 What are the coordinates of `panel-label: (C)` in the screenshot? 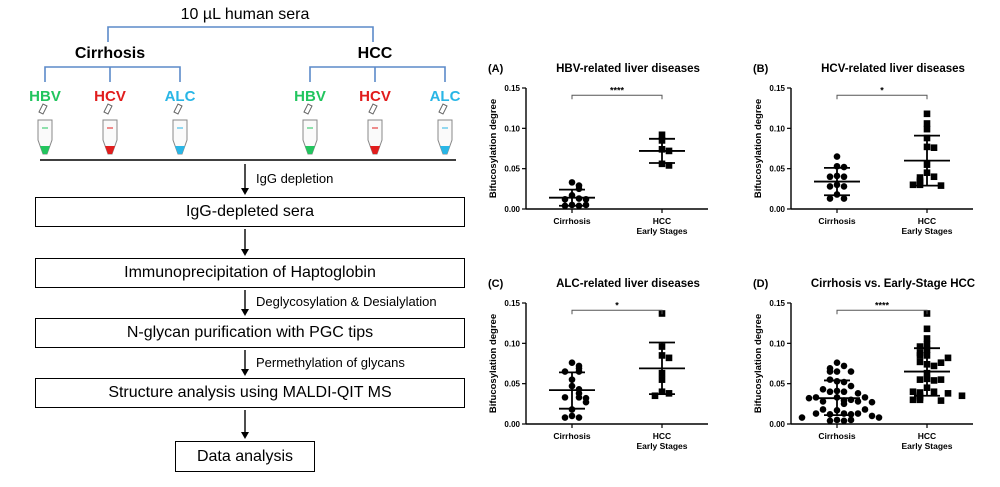 It's located at (496, 284).